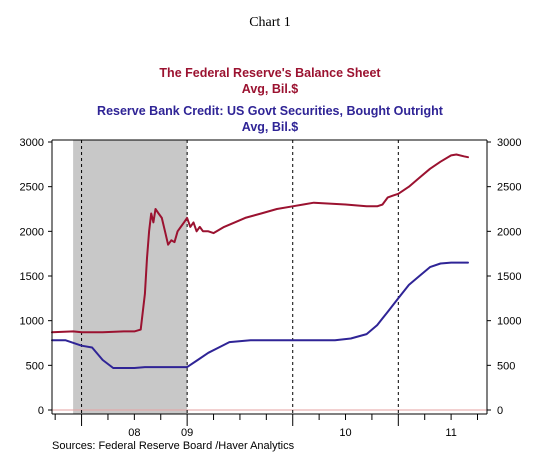 The height and width of the screenshot is (471, 539). I want to click on chart-number: Chart 1, so click(270, 22).